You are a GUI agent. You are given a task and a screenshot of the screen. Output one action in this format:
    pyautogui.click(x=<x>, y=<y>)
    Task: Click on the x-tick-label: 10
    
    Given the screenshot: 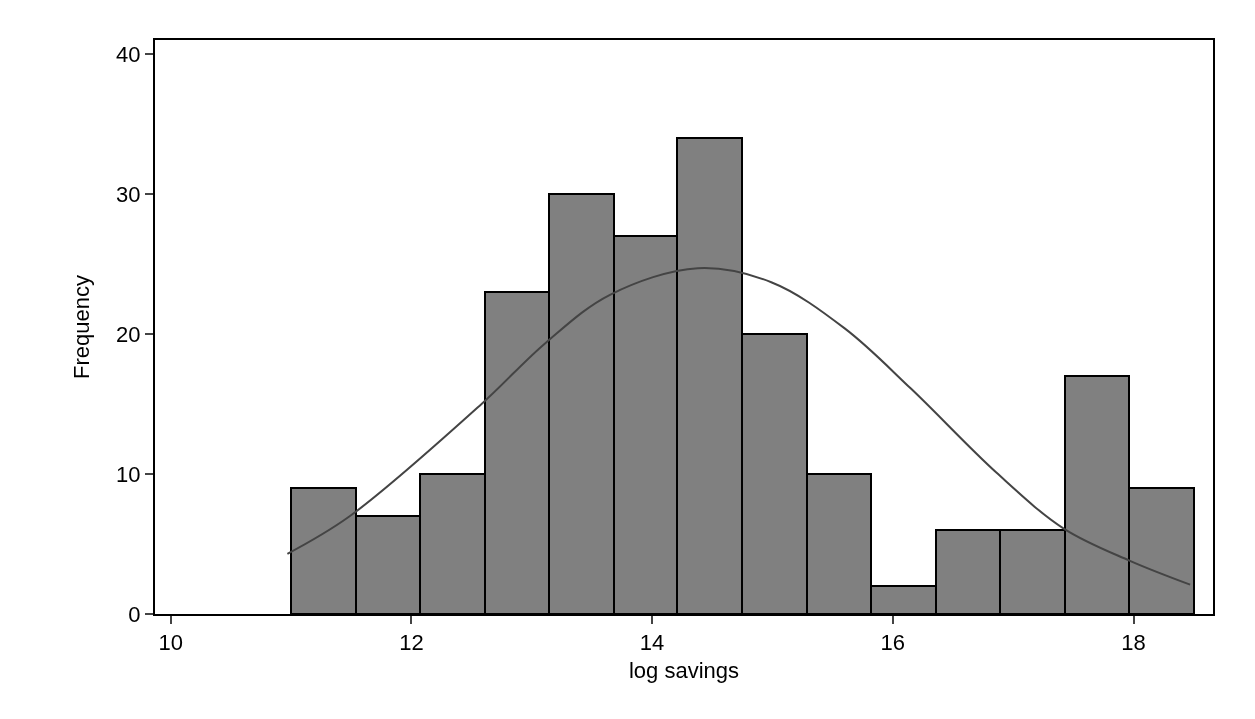 What is the action you would take?
    pyautogui.click(x=170, y=643)
    